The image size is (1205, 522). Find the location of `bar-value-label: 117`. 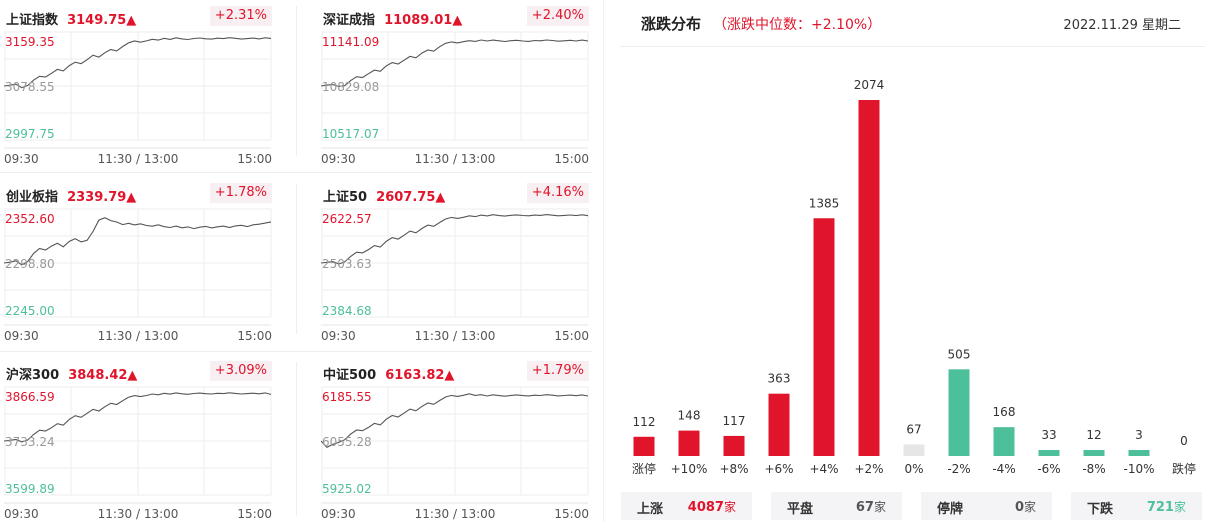

bar-value-label: 117 is located at coordinates (734, 421).